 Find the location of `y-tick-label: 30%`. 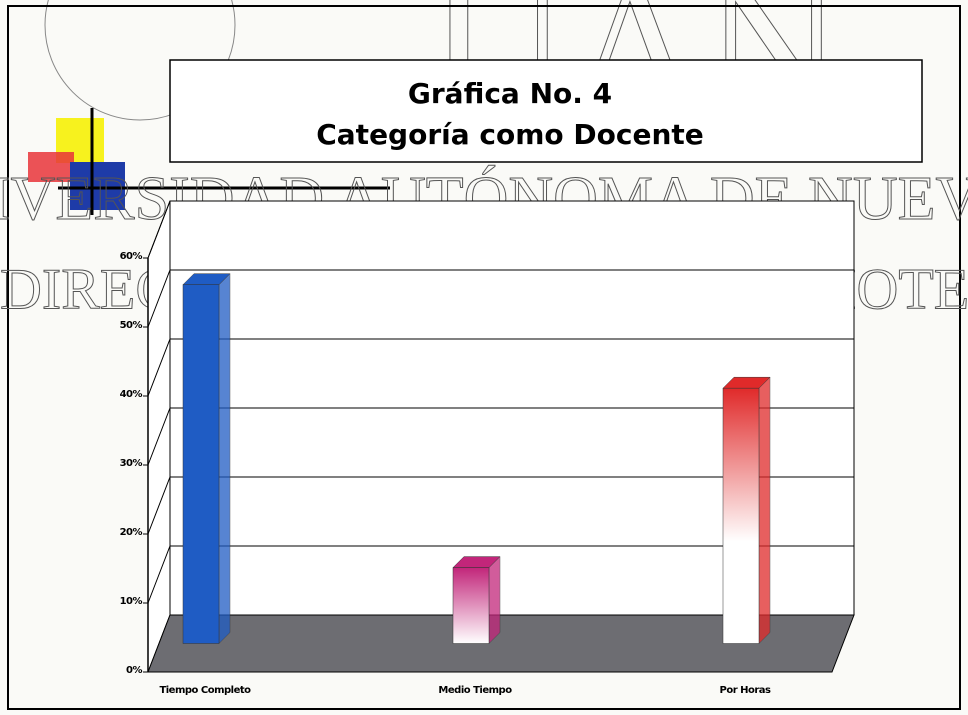

y-tick-label: 30% is located at coordinates (131, 463).